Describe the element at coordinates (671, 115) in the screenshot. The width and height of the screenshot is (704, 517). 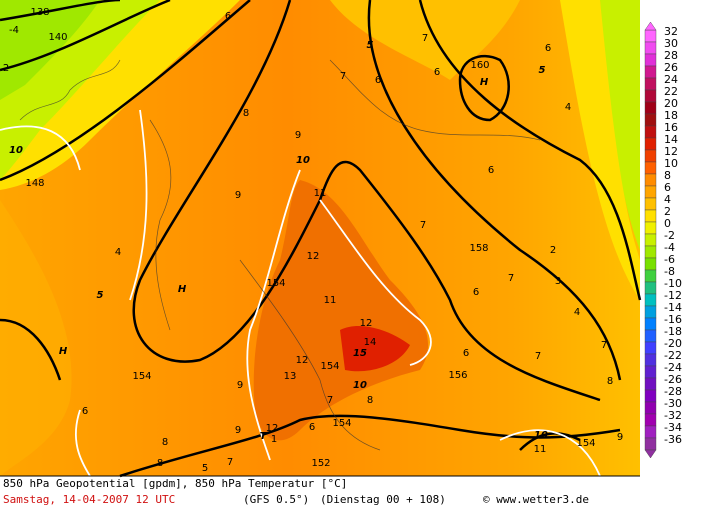
I see `legend-label: 18` at that location.